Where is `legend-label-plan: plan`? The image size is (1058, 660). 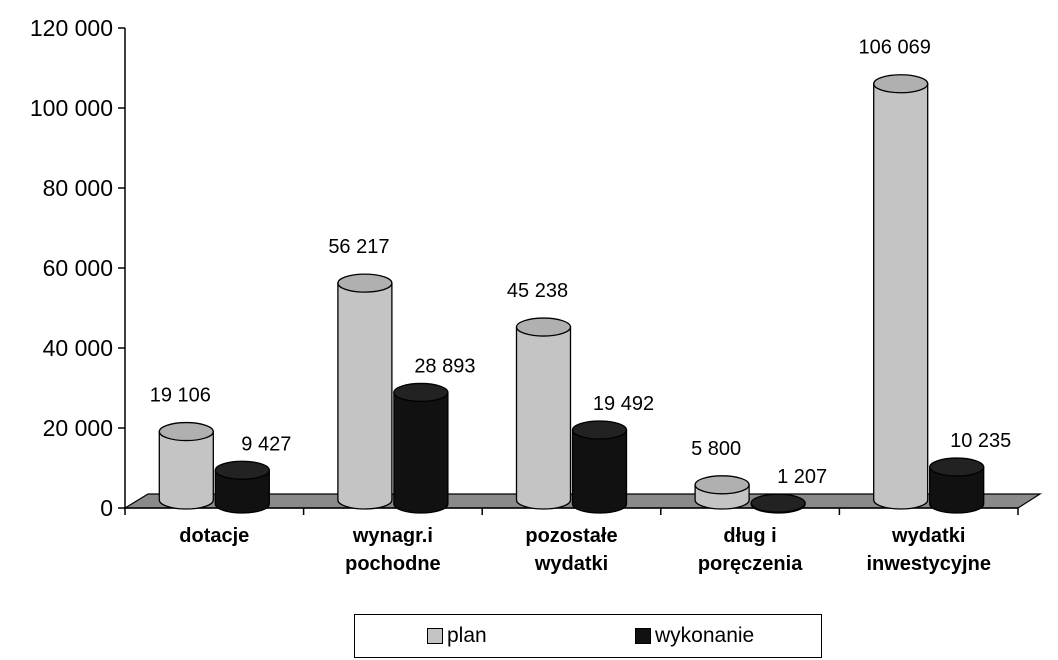 legend-label-plan: plan is located at coordinates (467, 635).